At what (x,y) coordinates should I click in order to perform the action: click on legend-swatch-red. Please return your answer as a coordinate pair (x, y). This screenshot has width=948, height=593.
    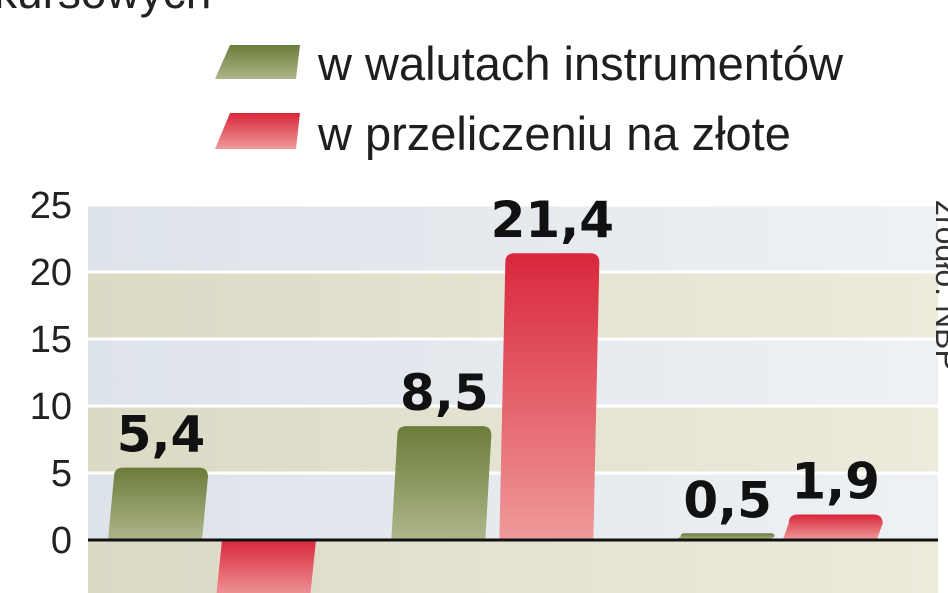
    Looking at the image, I should click on (257, 131).